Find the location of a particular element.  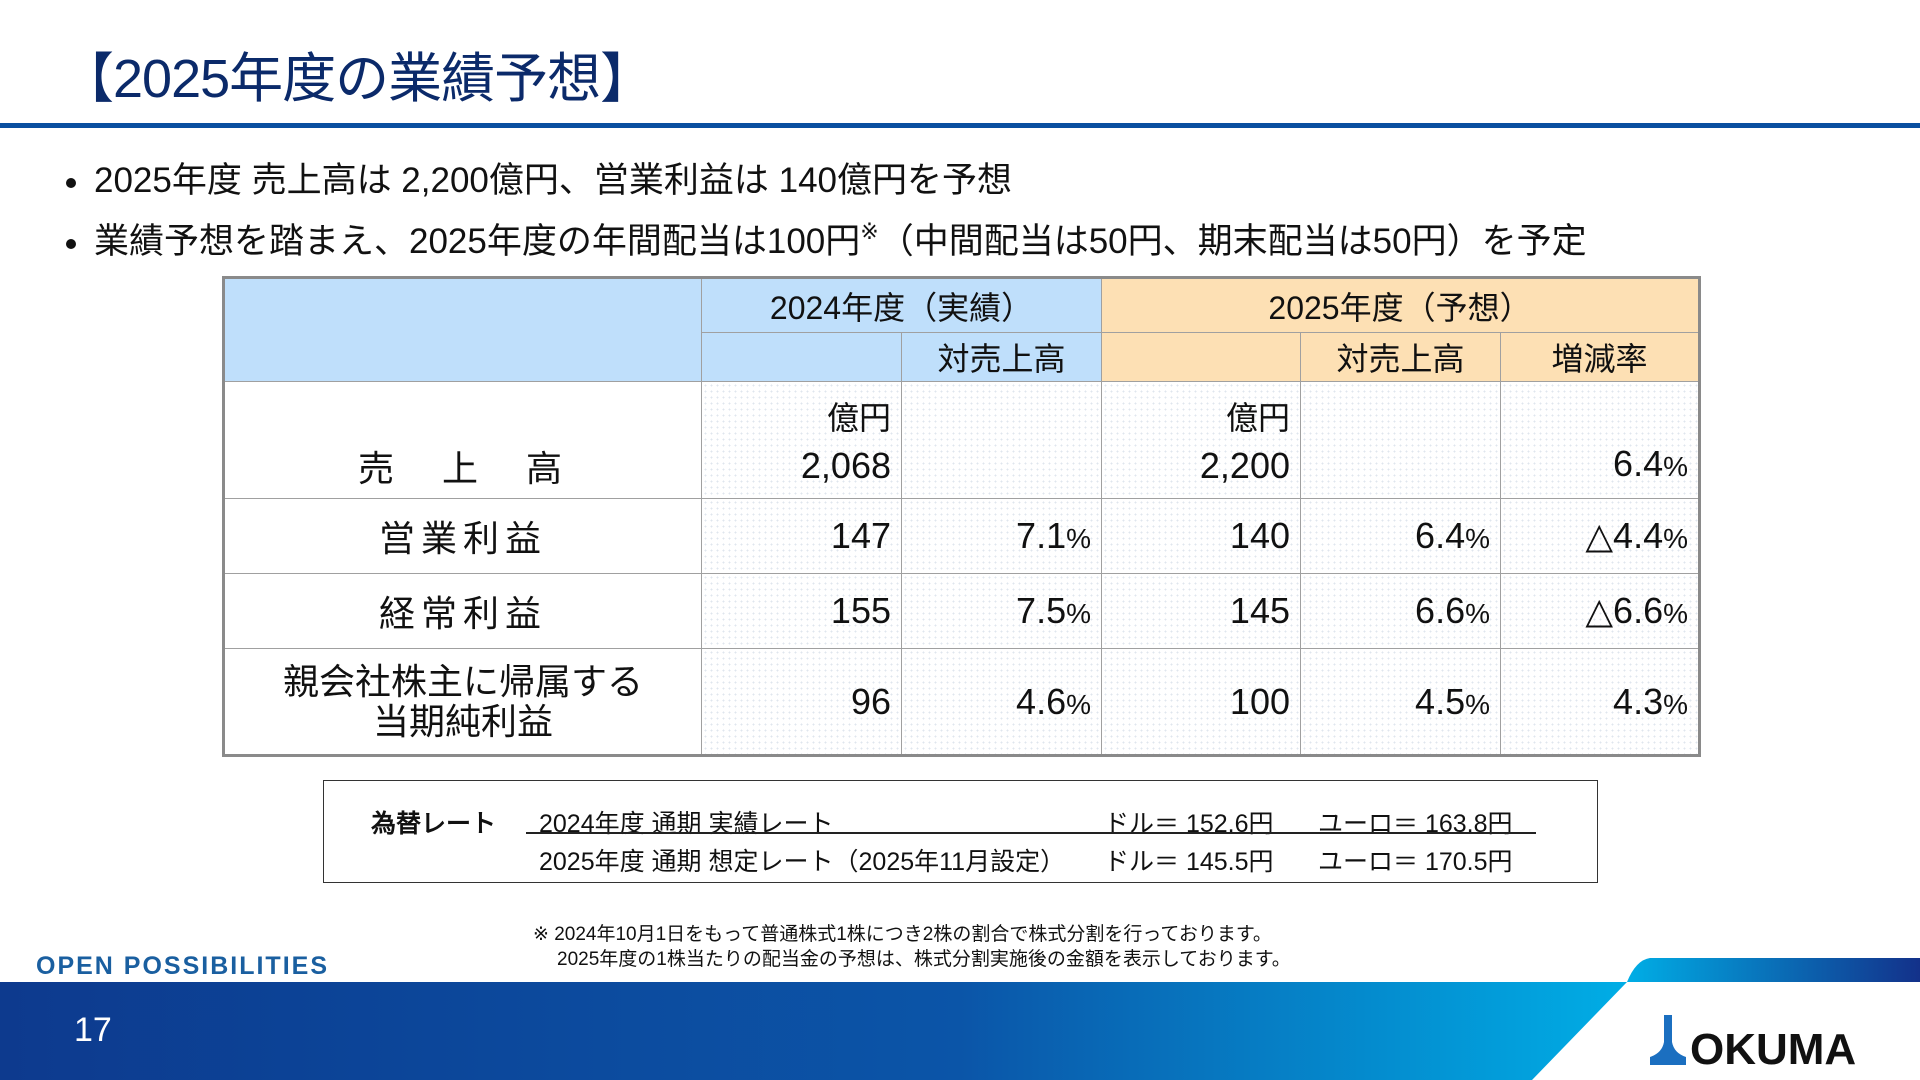

label-line-1: 親会社株主に帰属する is located at coordinates (462, 681).